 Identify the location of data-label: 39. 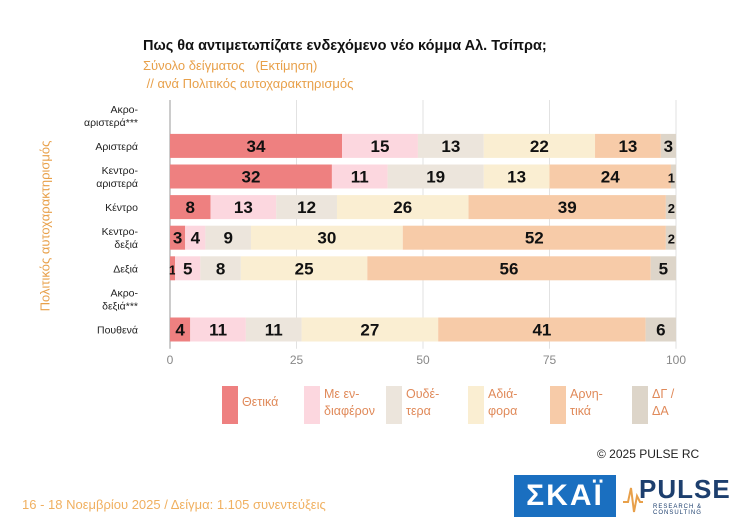
(567, 207).